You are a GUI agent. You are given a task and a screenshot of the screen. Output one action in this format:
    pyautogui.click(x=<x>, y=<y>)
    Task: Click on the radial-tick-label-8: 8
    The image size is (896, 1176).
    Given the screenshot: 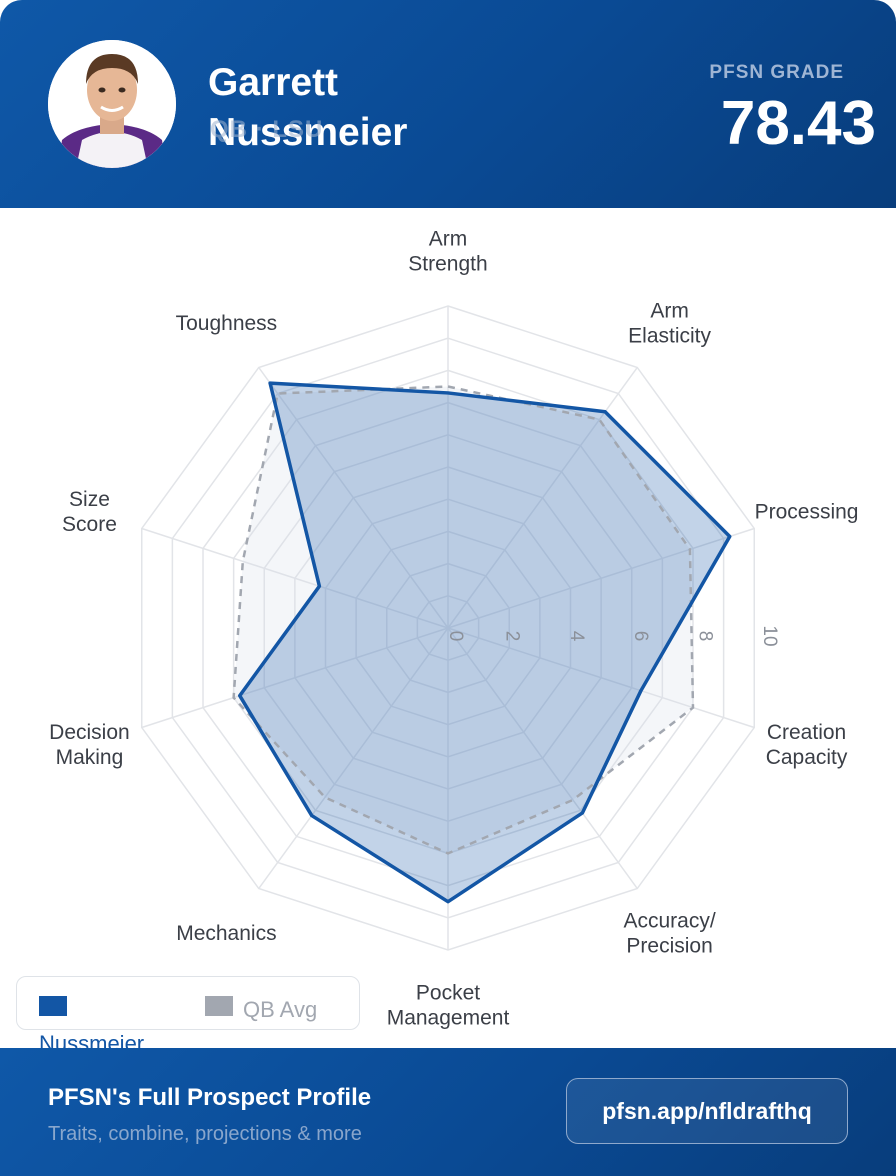 What is the action you would take?
    pyautogui.click(x=705, y=636)
    